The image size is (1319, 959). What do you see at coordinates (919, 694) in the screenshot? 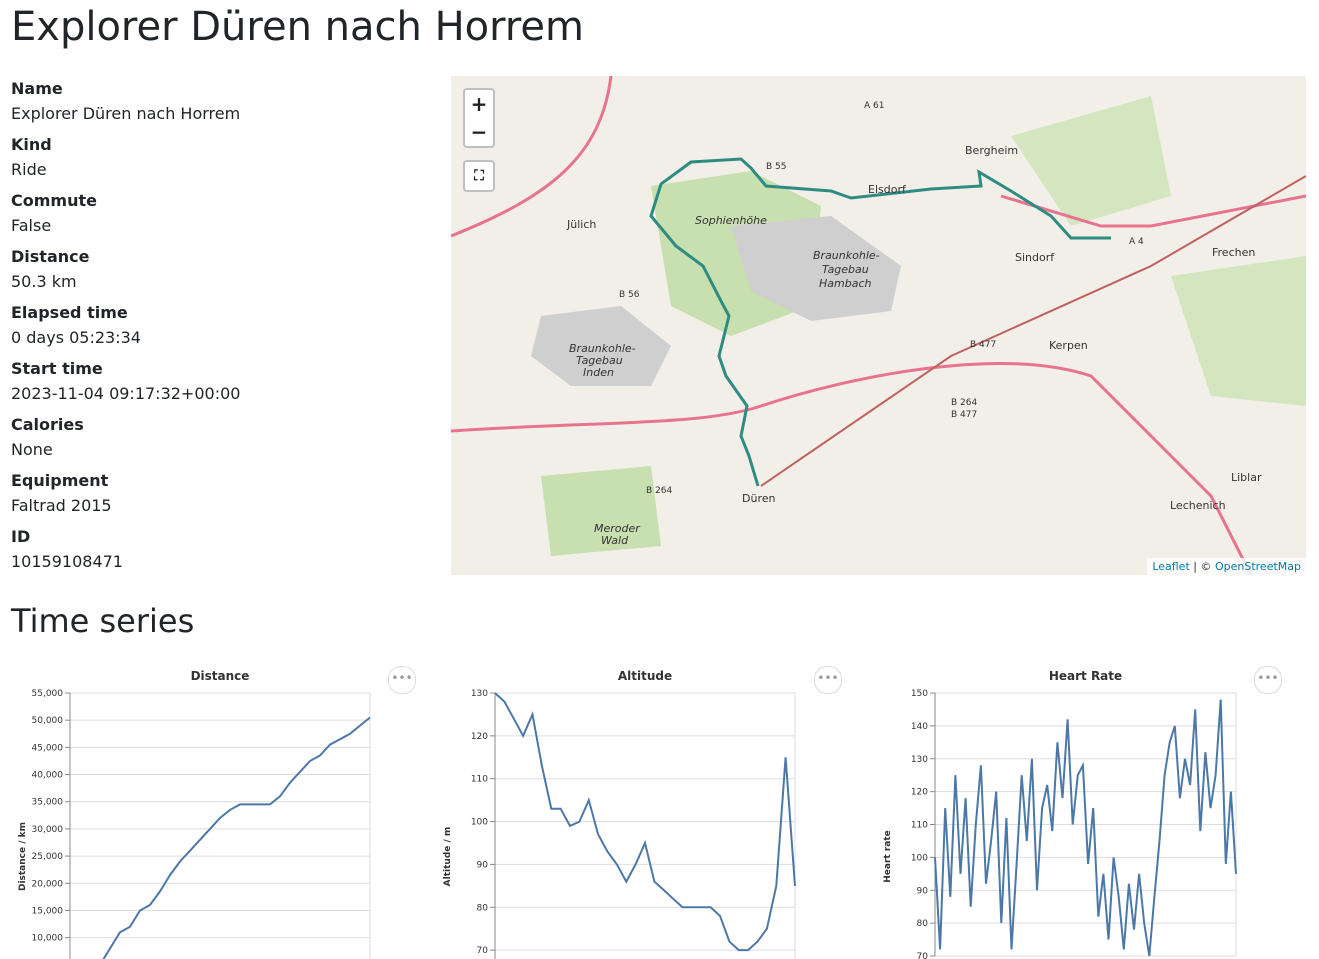
I see `y-tick-label: 150` at bounding box center [919, 694].